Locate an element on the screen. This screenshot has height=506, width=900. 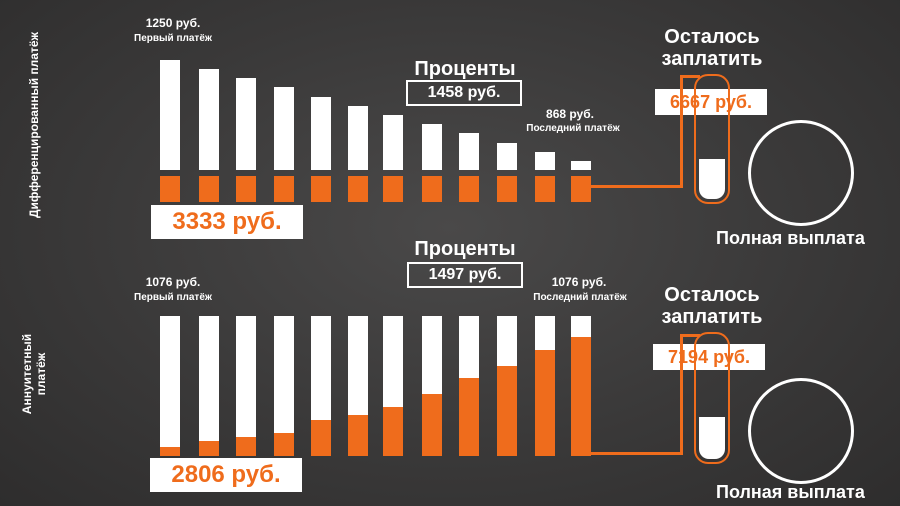
top-connector-v is located at coordinates (681, 131).